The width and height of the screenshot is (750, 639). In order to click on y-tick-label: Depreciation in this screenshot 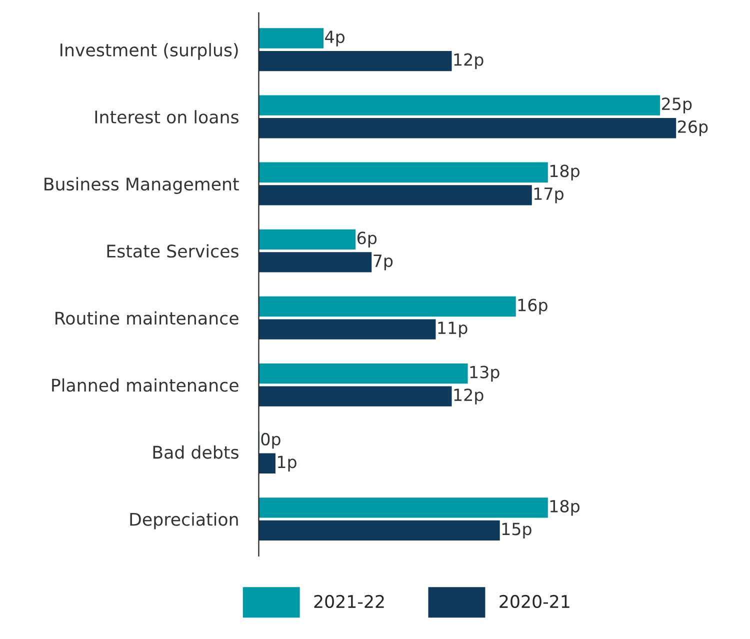, I will do `click(184, 521)`.